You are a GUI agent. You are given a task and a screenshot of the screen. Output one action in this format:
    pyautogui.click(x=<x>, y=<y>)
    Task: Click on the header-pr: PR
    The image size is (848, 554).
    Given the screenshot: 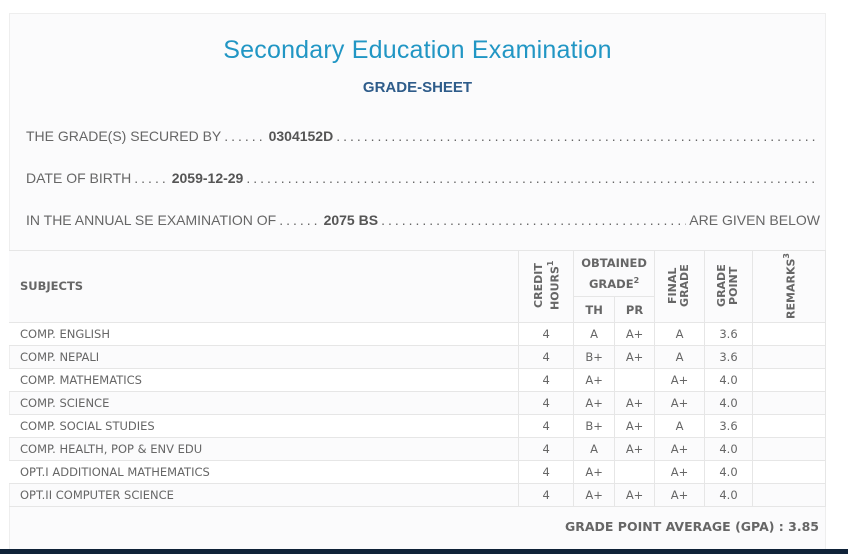 What is the action you would take?
    pyautogui.click(x=635, y=309)
    